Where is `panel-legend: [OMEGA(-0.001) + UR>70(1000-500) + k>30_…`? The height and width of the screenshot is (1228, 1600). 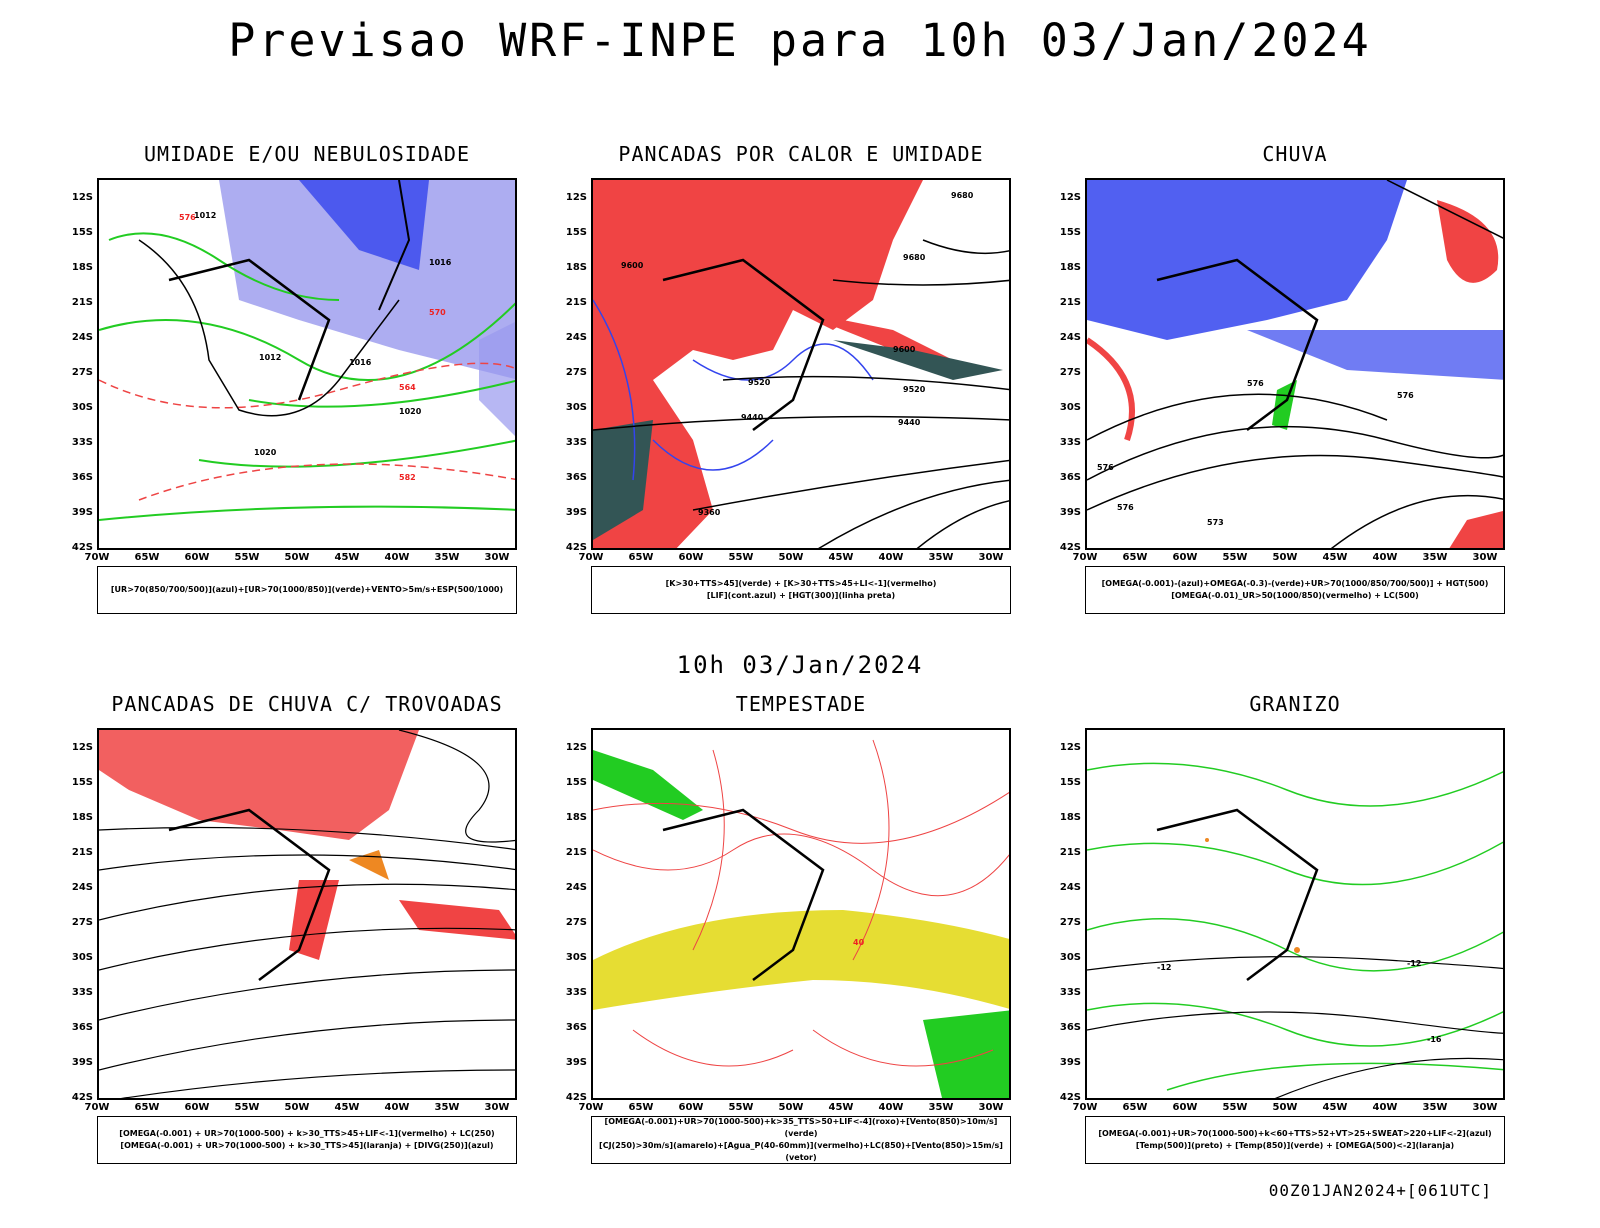
panel-legend: [OMEGA(-0.001) + UR>70(1000-500) + k>30_… is located at coordinates (307, 1140).